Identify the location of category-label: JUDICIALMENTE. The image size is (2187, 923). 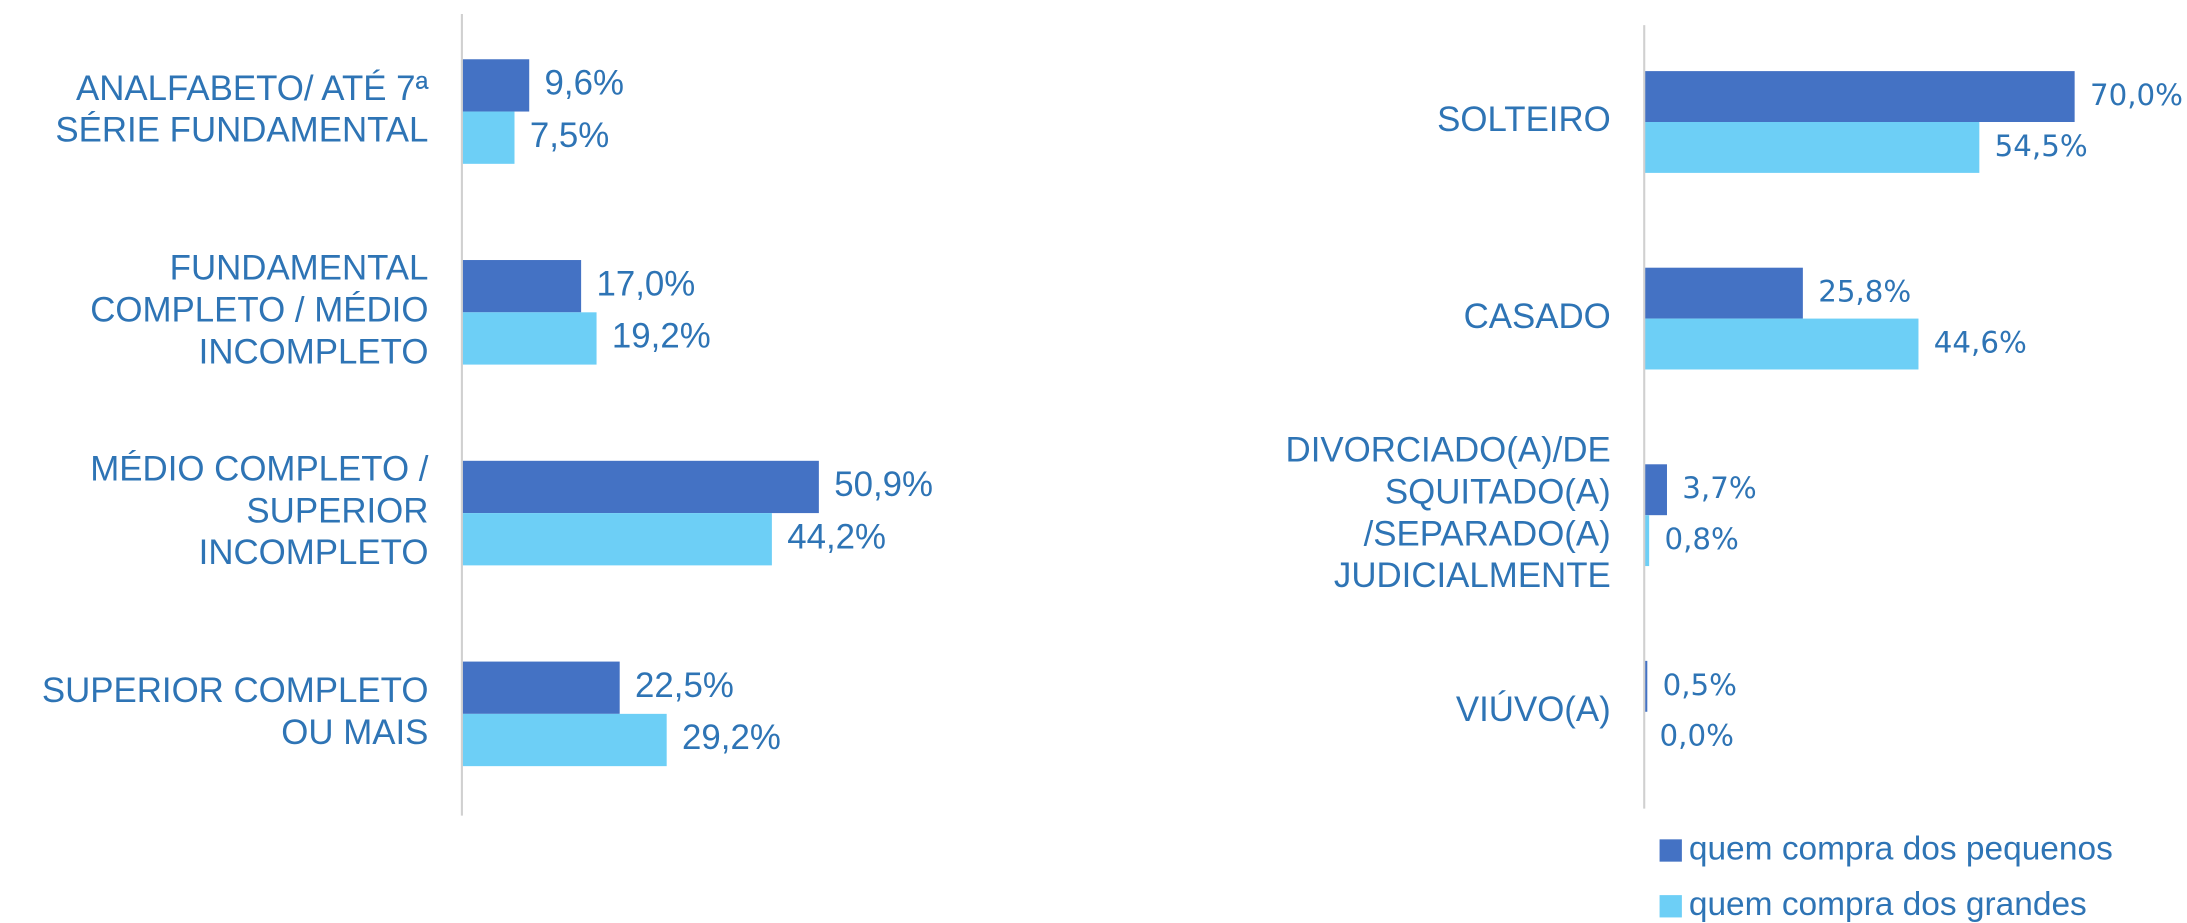
(1472, 575).